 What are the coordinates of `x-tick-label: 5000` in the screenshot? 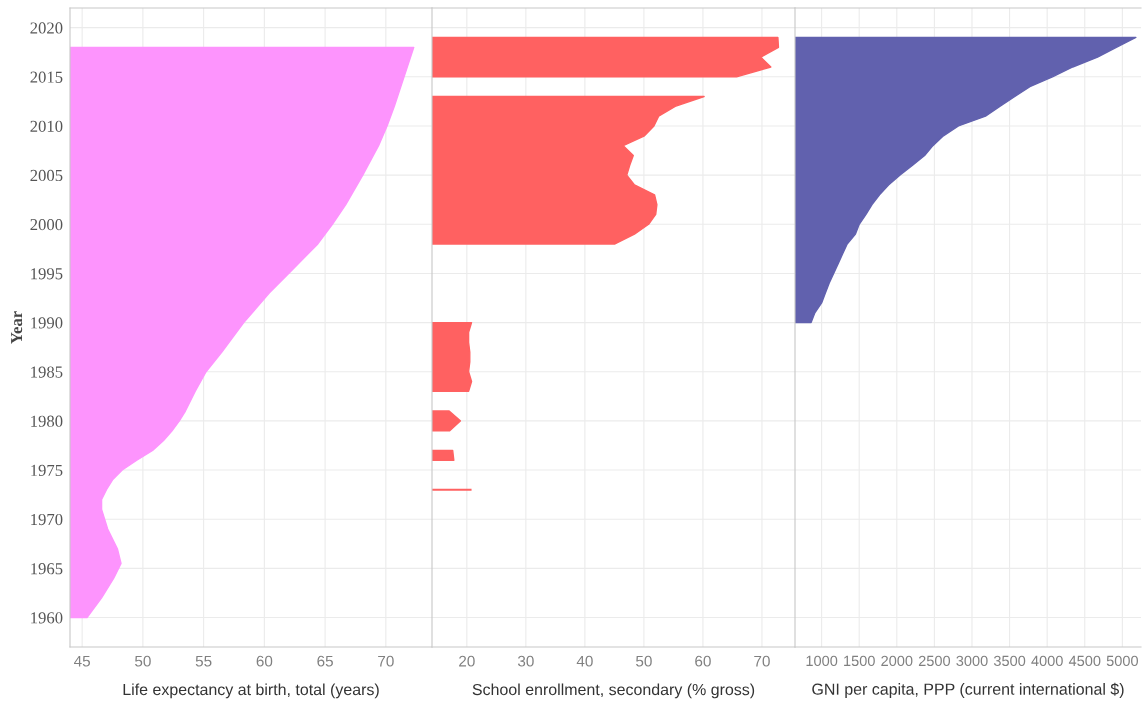 It's located at (1122, 661).